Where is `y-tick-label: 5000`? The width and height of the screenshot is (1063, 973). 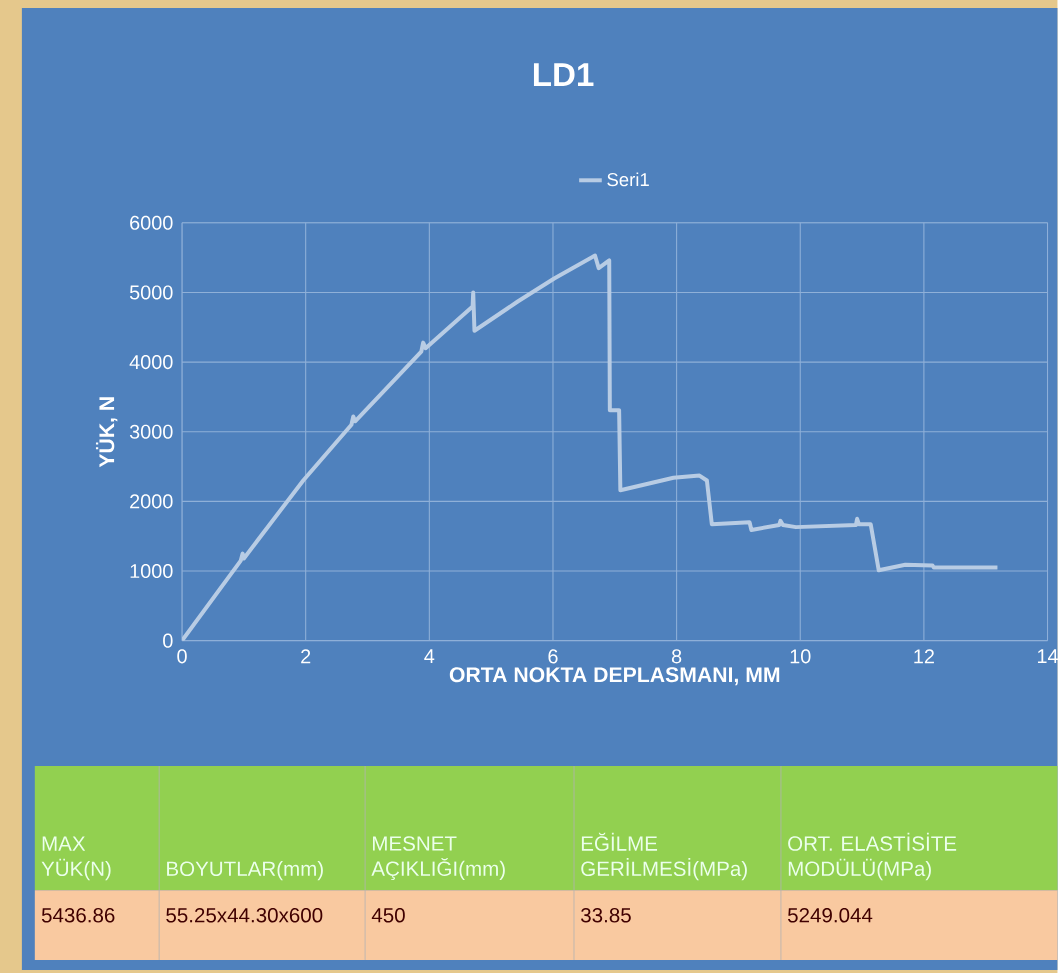 y-tick-label: 5000 is located at coordinates (151, 292).